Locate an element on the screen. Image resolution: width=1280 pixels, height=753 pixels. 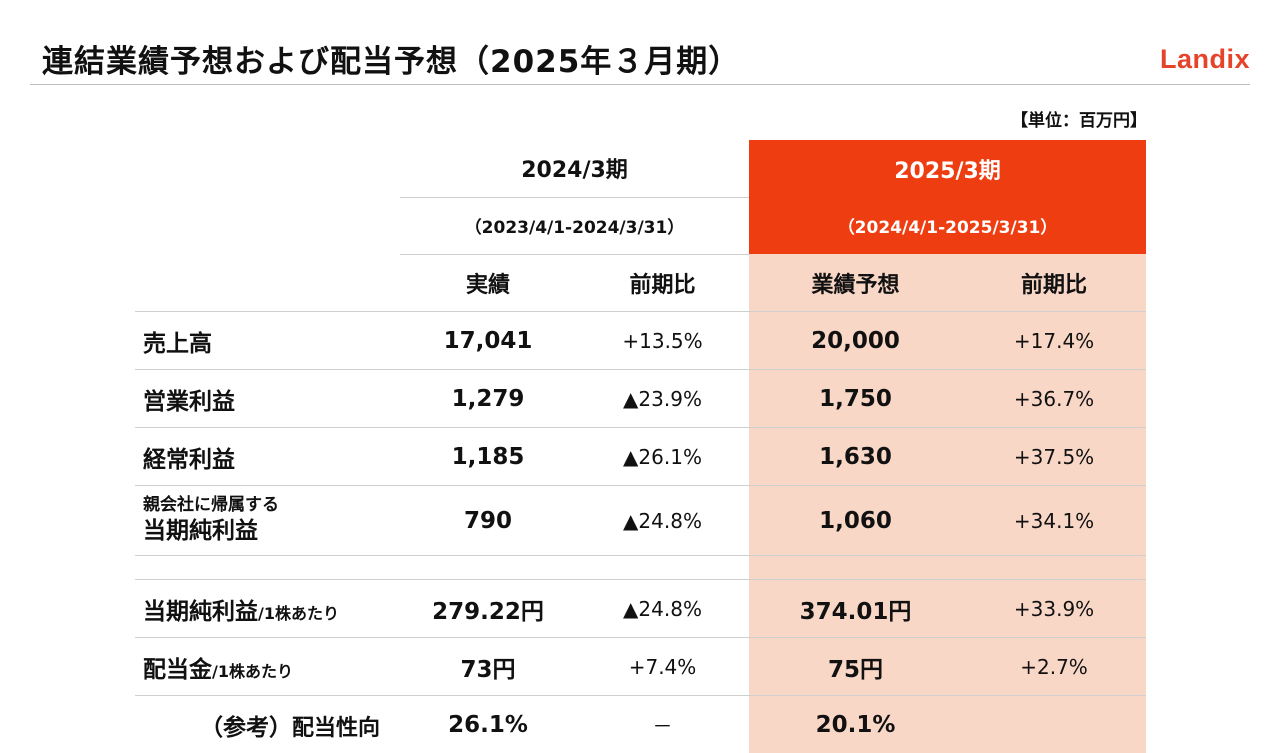
table-row: 経常利益 1,185 ▲26.1% 1,630 +37.5% is located at coordinates (640, 457).